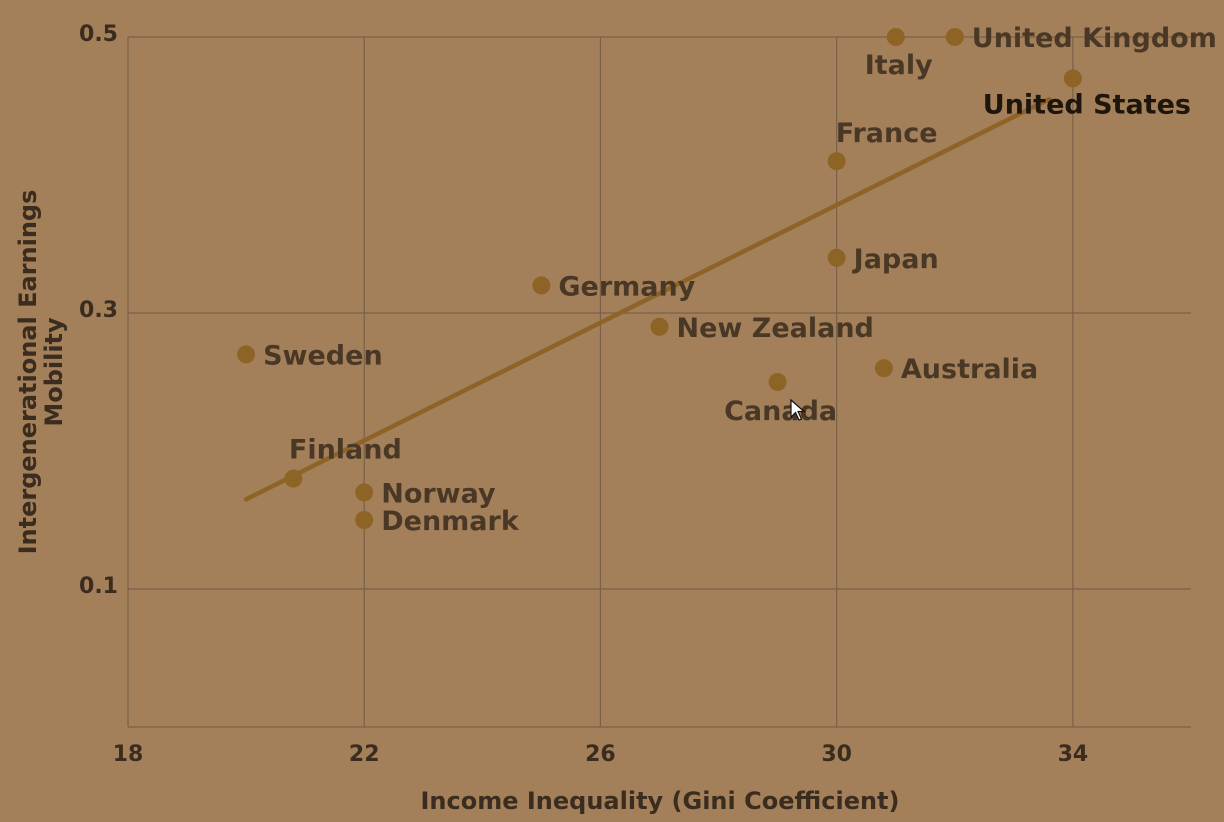  What do you see at coordinates (323, 355) in the screenshot?
I see `data-label-sweden: Sweden` at bounding box center [323, 355].